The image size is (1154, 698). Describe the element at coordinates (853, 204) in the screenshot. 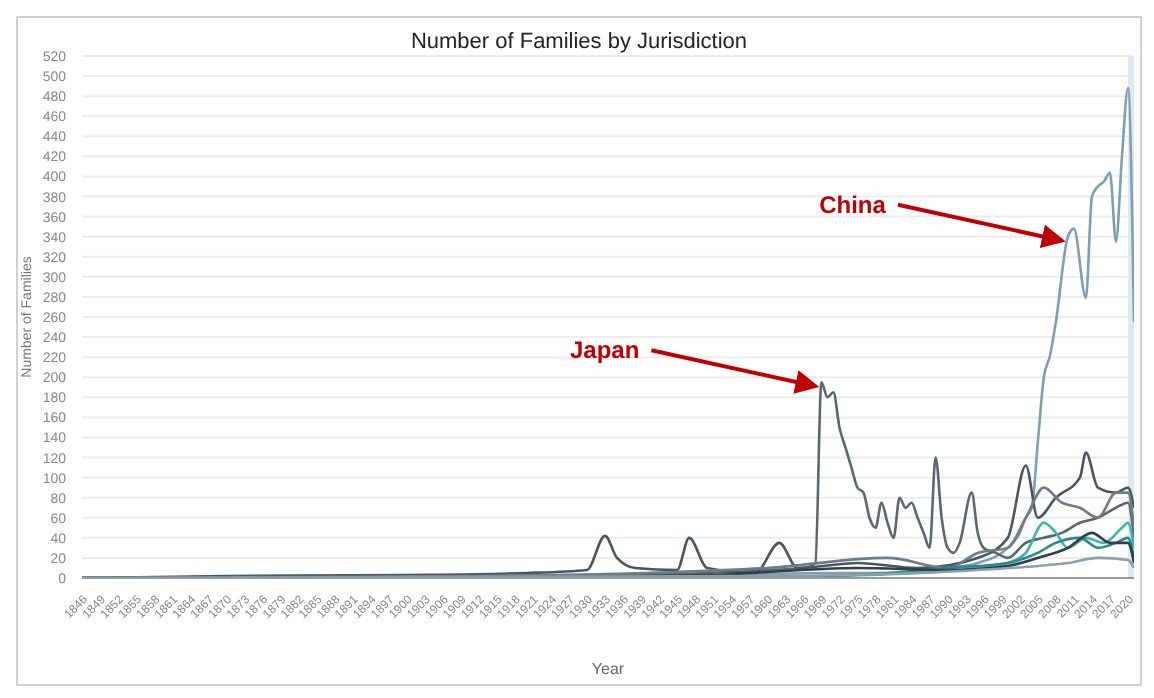

I see `annotation: China` at that location.